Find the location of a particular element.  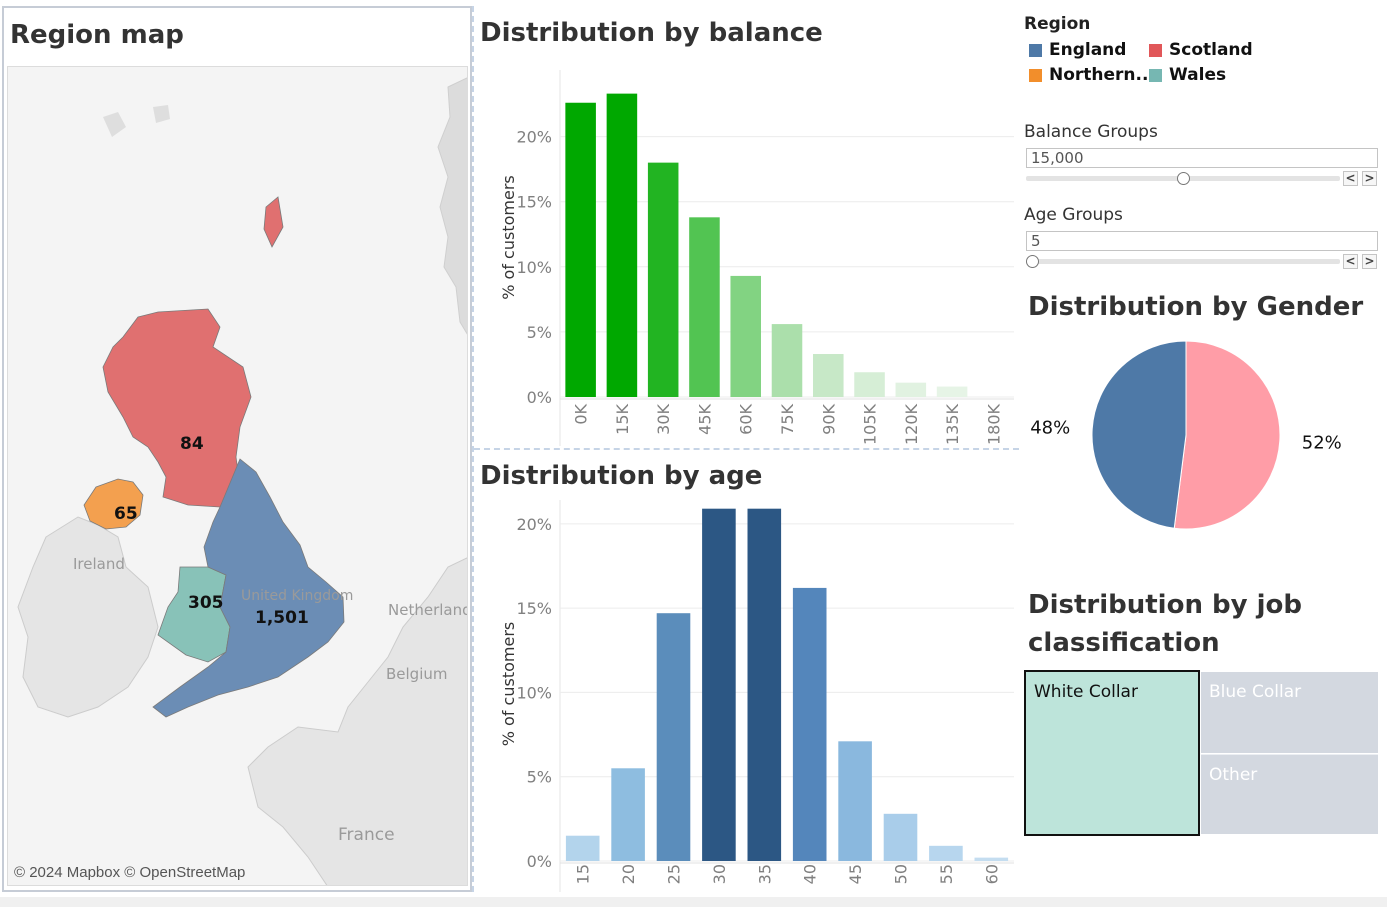

gender-pie-chart: 52% 48% is located at coordinates (1200, 435).